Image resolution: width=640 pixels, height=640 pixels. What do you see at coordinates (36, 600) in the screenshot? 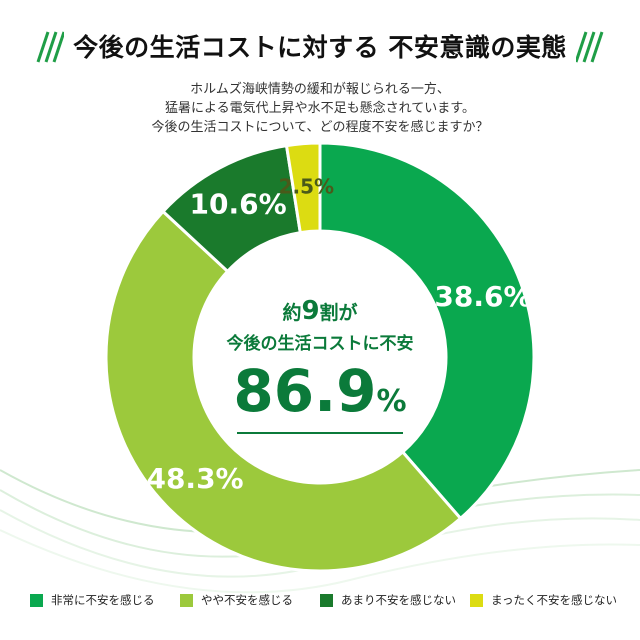
I see `legend-swatch-very-anxious` at bounding box center [36, 600].